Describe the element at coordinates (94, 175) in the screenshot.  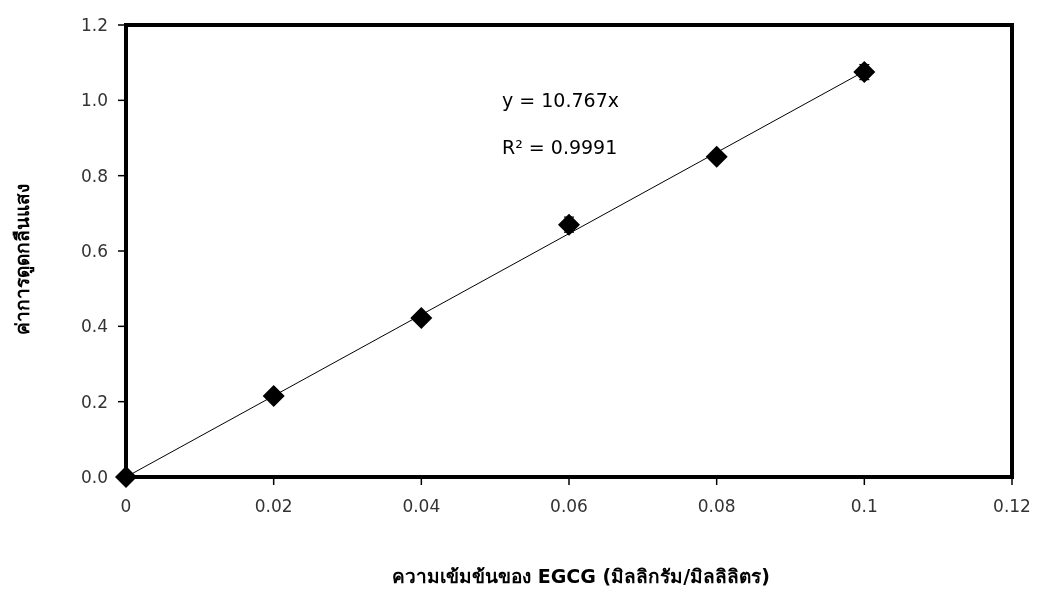
I see `y-tick-label: 0.8` at that location.